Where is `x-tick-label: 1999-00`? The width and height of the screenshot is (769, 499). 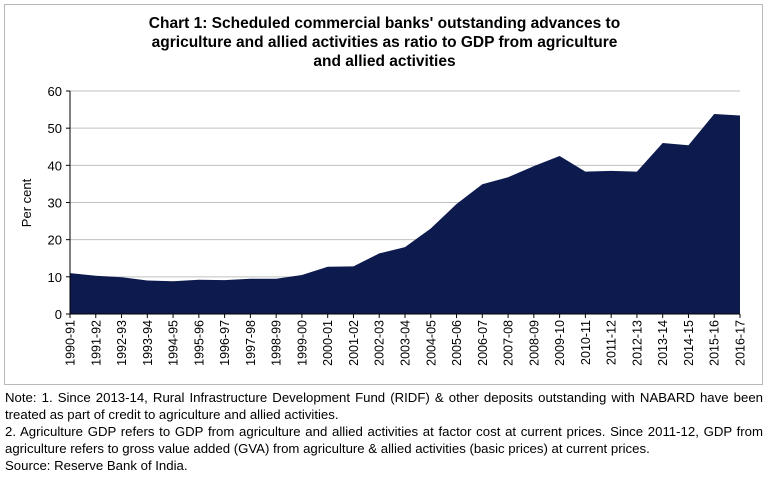 x-tick-label: 1999-00 is located at coordinates (302, 343).